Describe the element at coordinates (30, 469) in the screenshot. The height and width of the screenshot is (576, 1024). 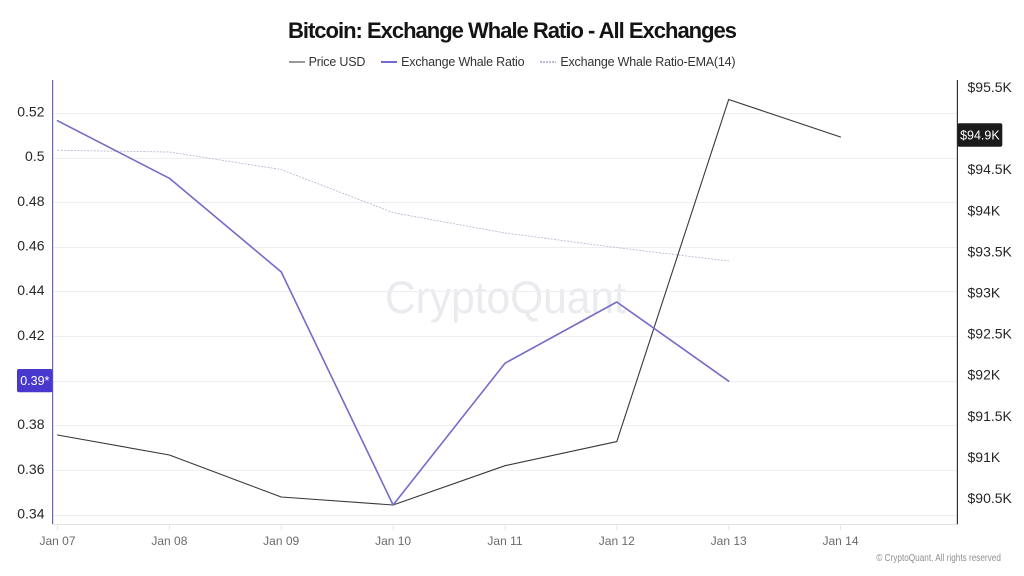
I see `svg-text: 0.36` at that location.